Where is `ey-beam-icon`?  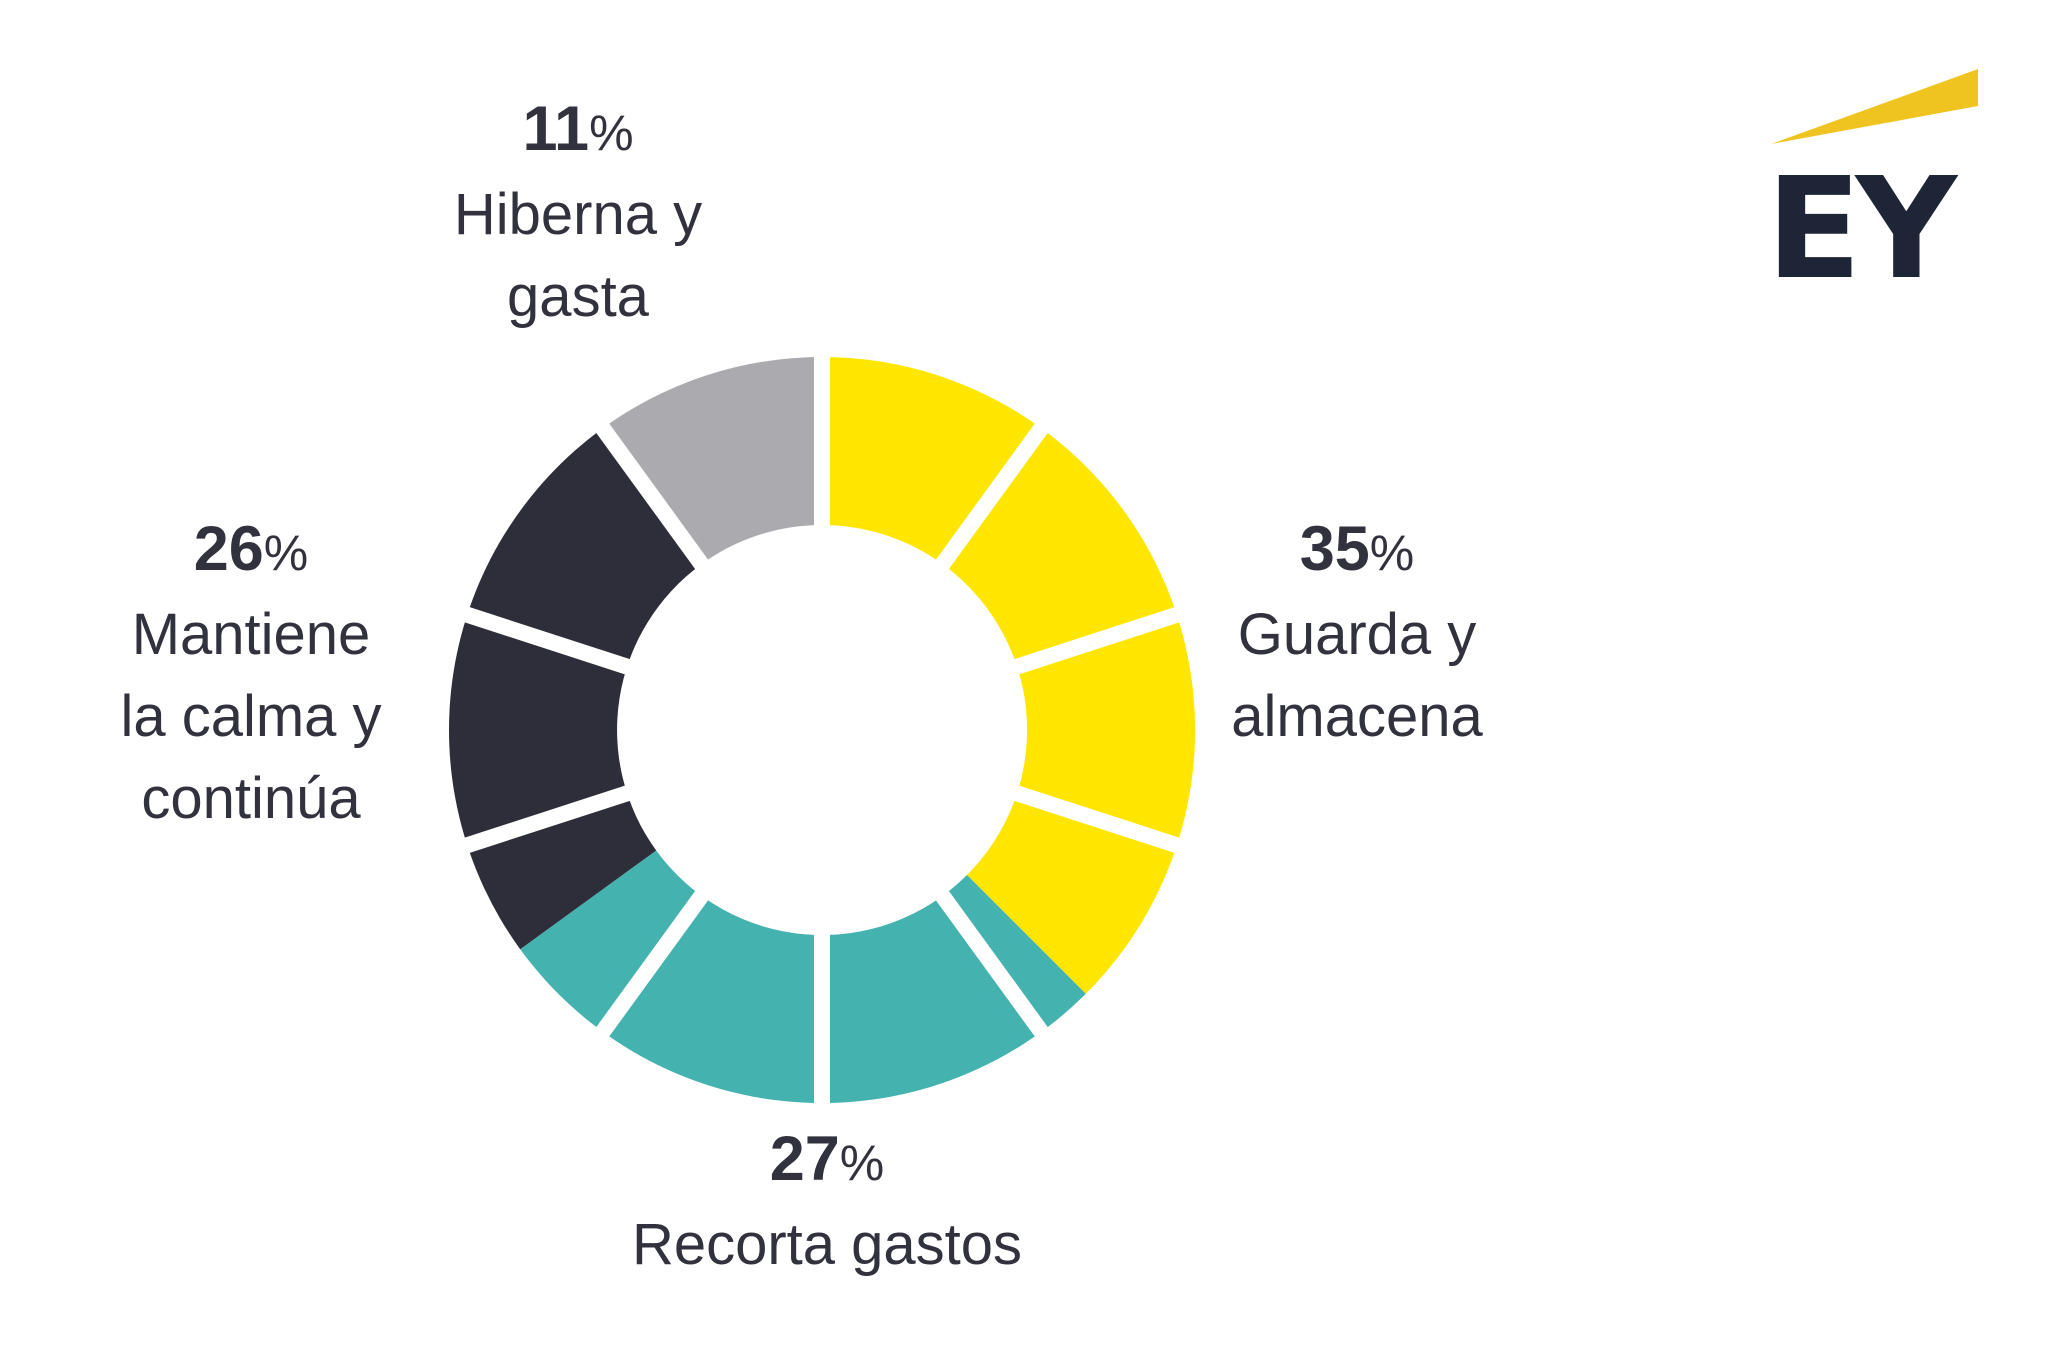
ey-beam-icon is located at coordinates (1874, 106).